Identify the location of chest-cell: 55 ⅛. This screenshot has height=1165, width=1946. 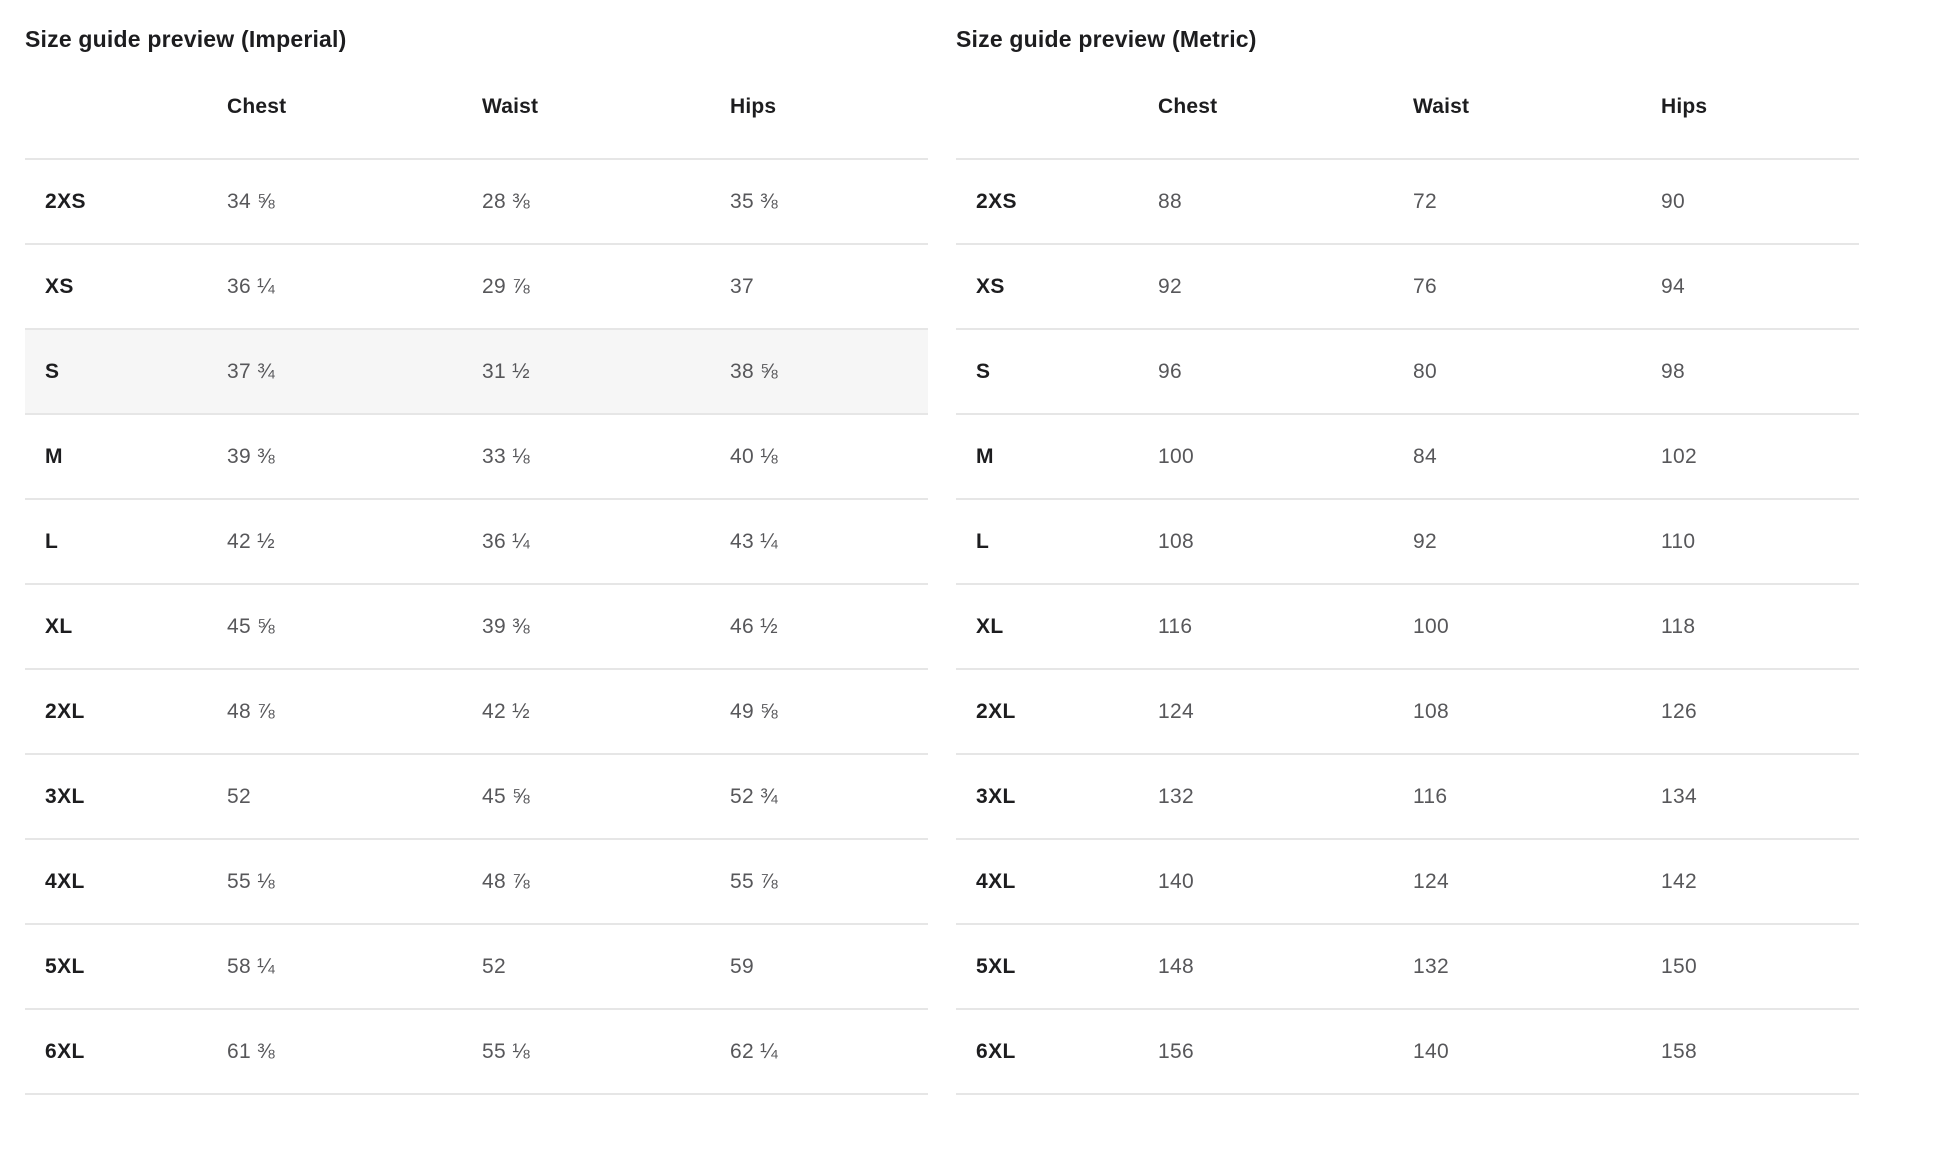
(251, 881).